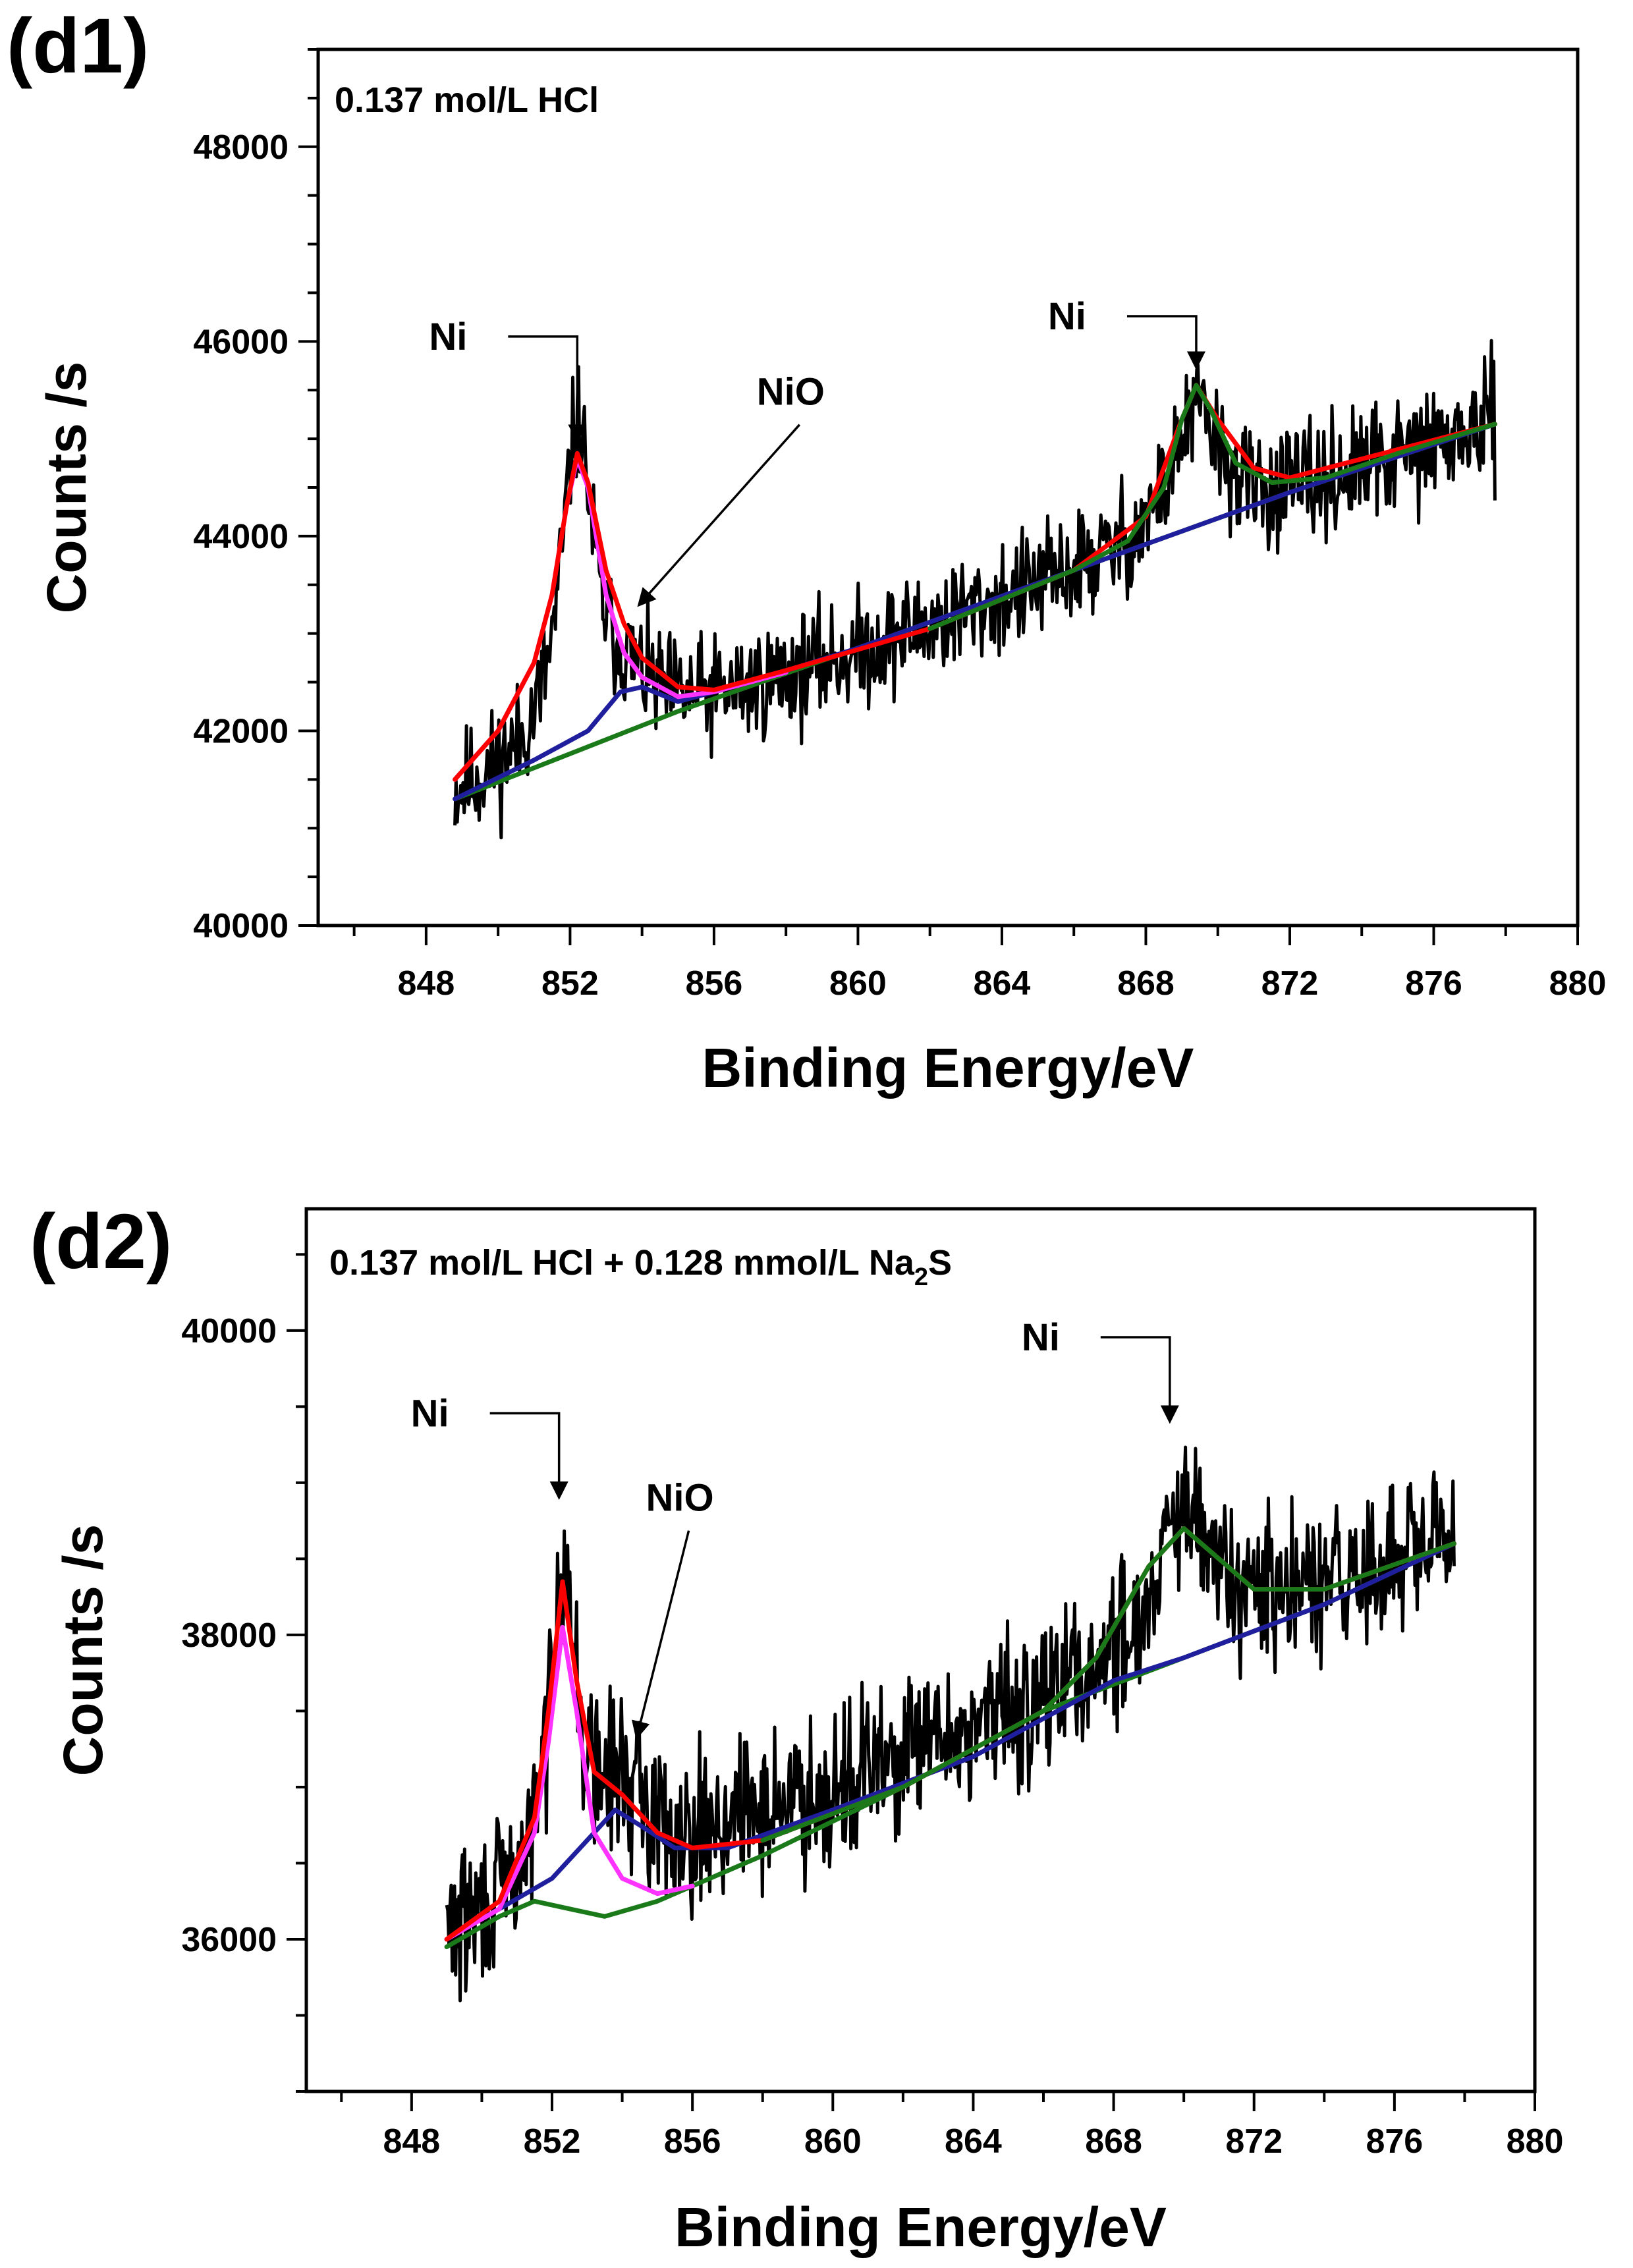 Image resolution: width=1633 pixels, height=2268 pixels. I want to click on y-tick-label: 46000, so click(241, 342).